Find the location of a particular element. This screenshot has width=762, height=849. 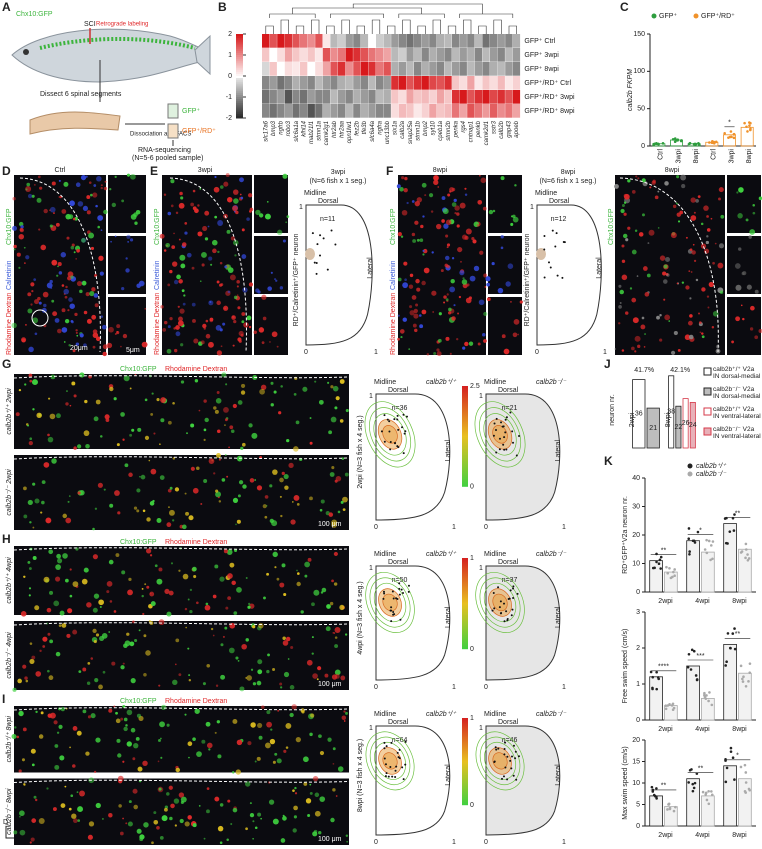

legend-swatch is located at coordinates (690, 466).